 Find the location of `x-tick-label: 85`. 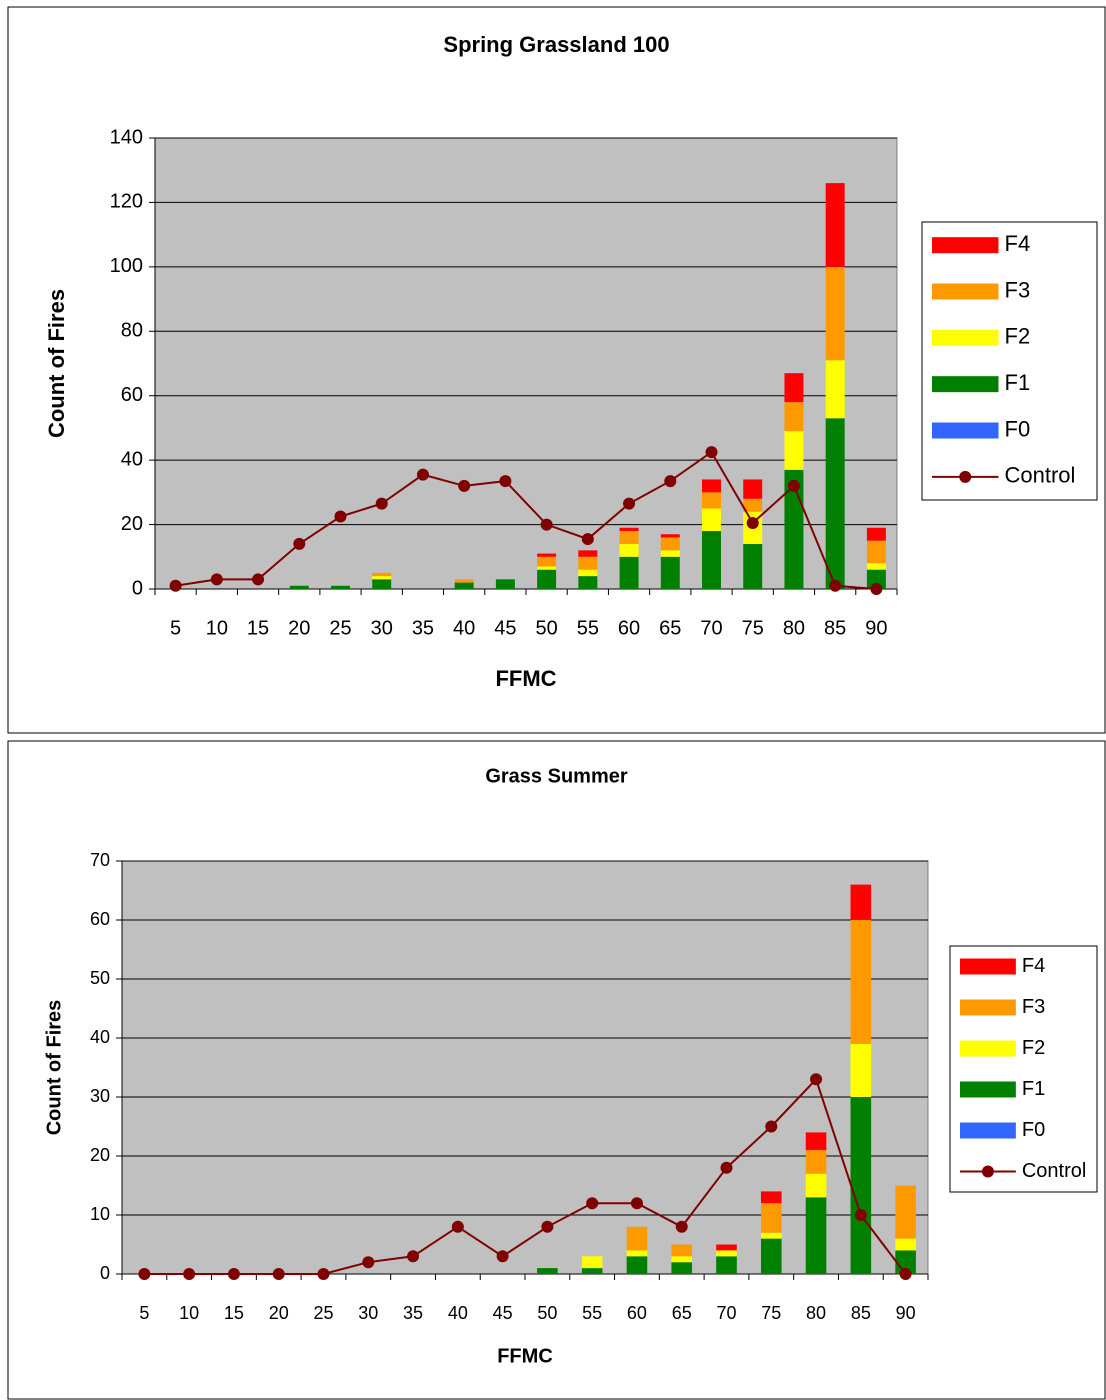

x-tick-label: 85 is located at coordinates (861, 1313).